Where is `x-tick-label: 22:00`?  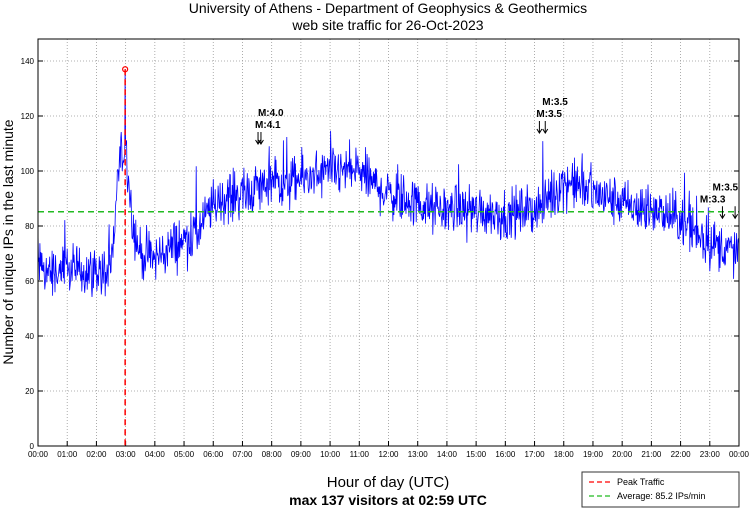 x-tick-label: 22:00 is located at coordinates (681, 454).